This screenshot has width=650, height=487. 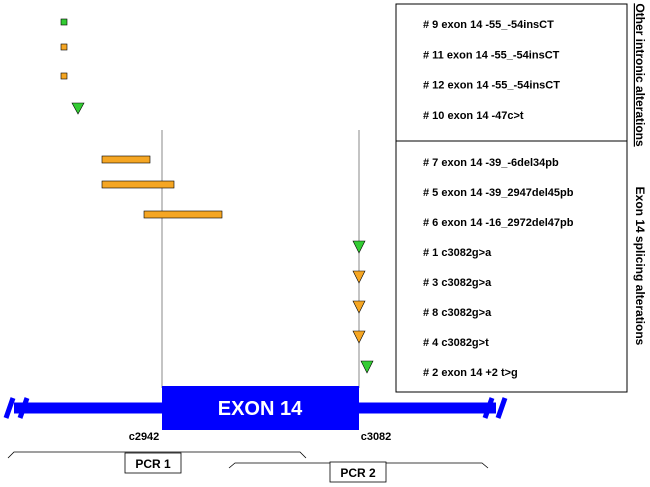 I want to click on pcr1-bracket, so click(x=157, y=455).